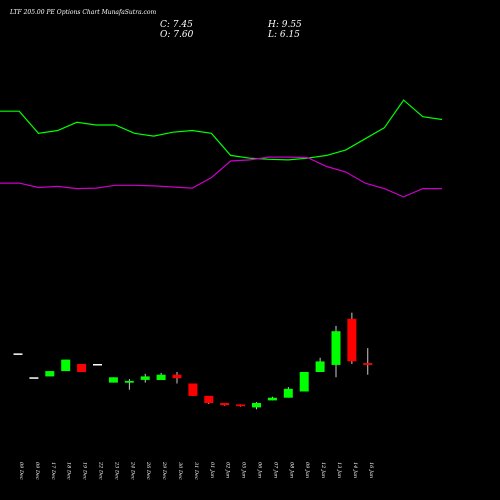 The height and width of the screenshot is (500, 500). What do you see at coordinates (164, 470) in the screenshot?
I see `x-tick-label: 29 Dec` at bounding box center [164, 470].